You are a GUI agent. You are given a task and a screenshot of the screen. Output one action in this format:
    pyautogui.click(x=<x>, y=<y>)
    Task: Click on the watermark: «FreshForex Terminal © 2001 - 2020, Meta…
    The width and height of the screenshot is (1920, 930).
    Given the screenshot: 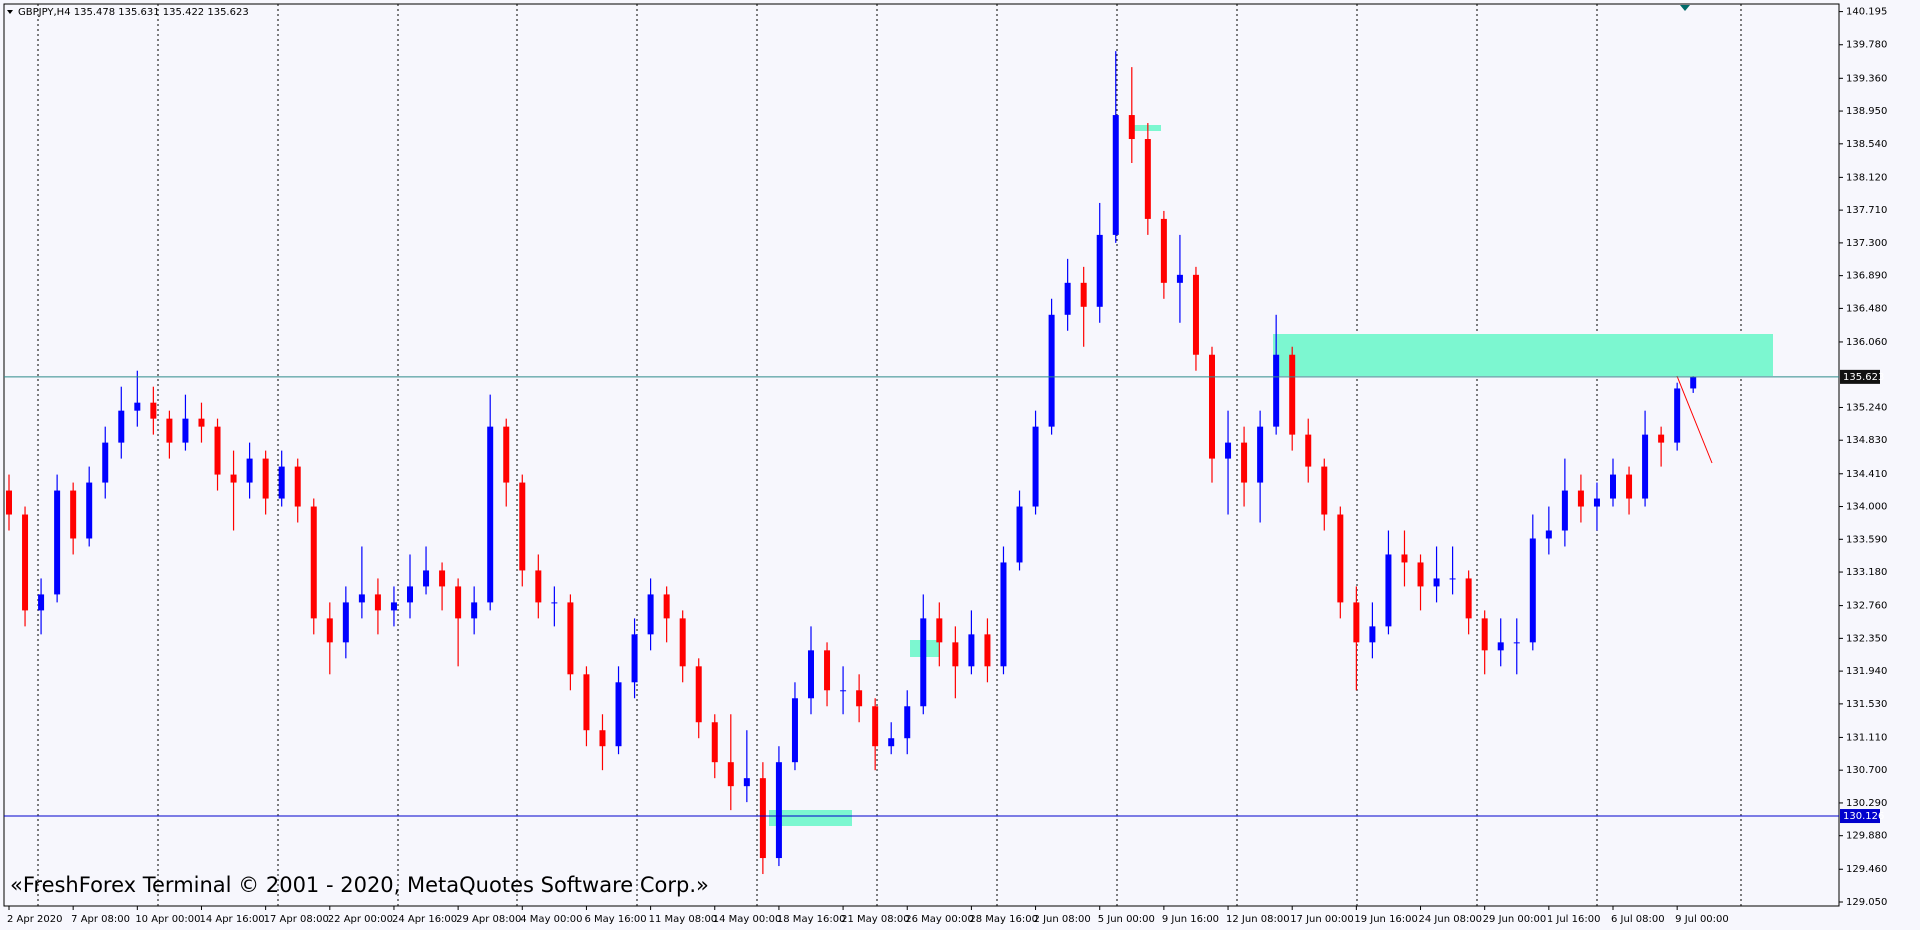 What is the action you would take?
    pyautogui.click(x=359, y=885)
    